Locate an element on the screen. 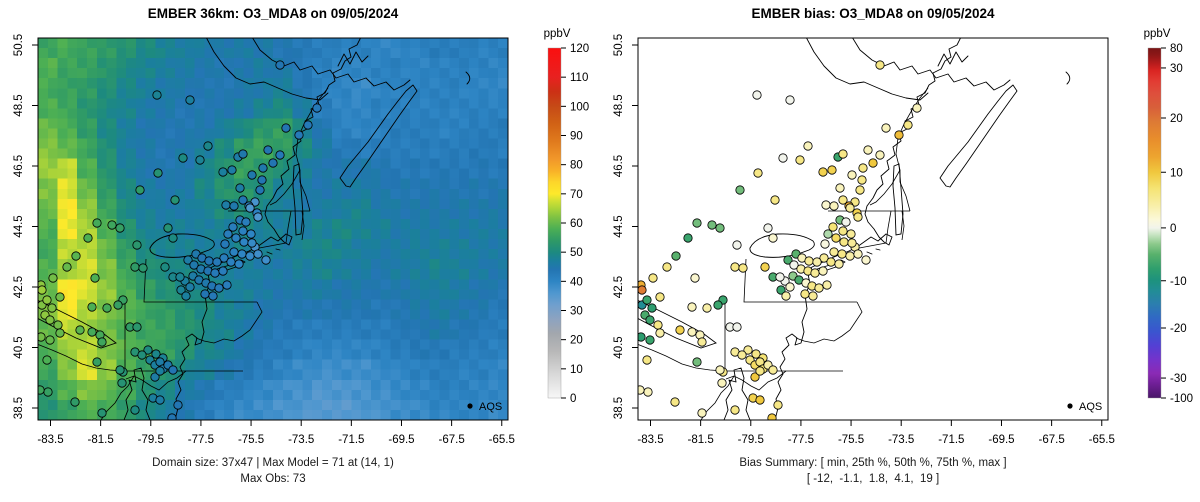  colorbar-ticks: 0 10 20 30 40 50 60 70 80 90 100 110 120 is located at coordinates (575, 224).